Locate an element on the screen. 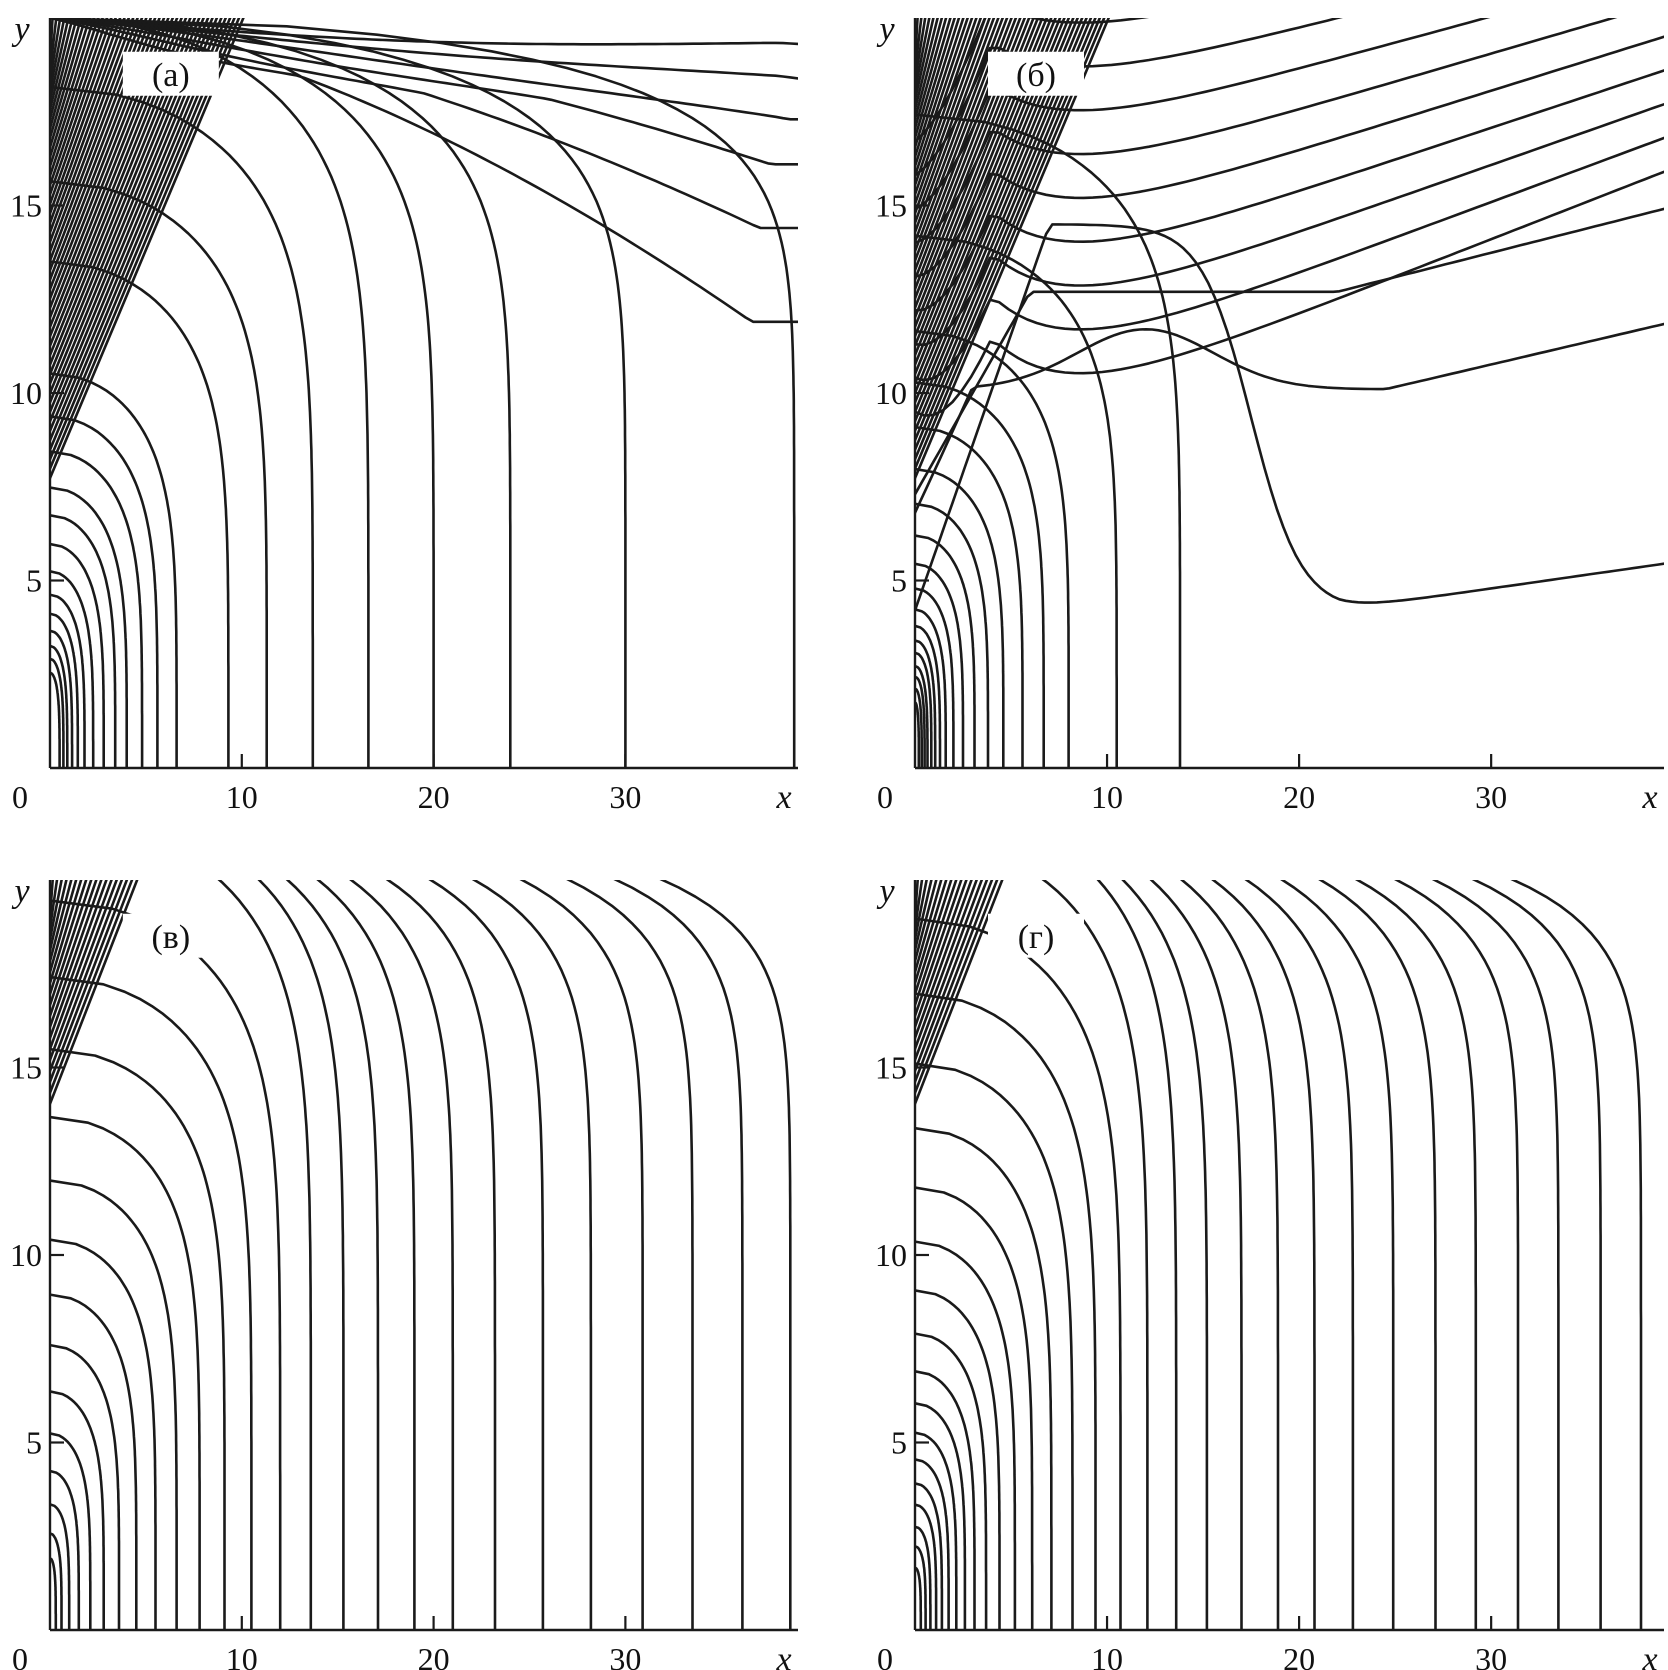 The width and height of the screenshot is (1668, 1670). y-tick-label: 5 is located at coordinates (899, 581).